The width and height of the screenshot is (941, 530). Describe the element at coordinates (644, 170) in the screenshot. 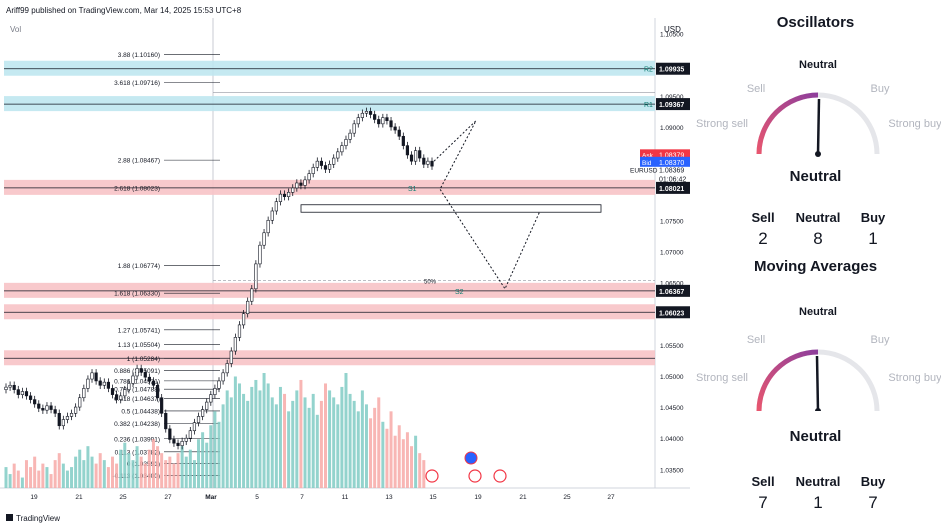

I see `symbol-label: EURUSD` at that location.